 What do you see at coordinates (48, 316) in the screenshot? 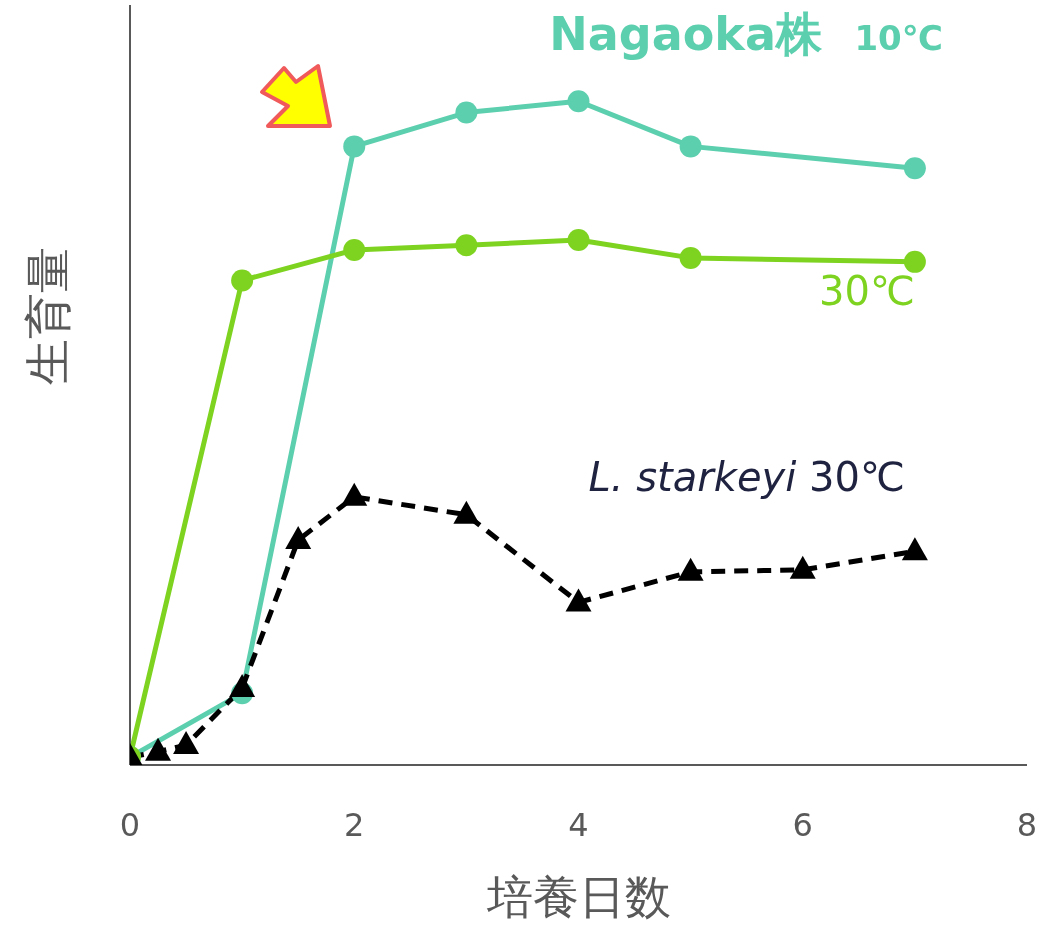
I see `y-axis-title: 生育量` at bounding box center [48, 316].